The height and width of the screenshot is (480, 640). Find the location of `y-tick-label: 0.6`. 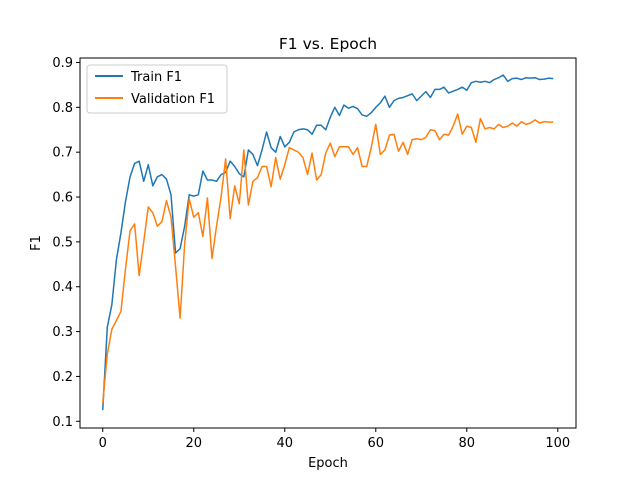

y-tick-label: 0.6 is located at coordinates (62, 198).